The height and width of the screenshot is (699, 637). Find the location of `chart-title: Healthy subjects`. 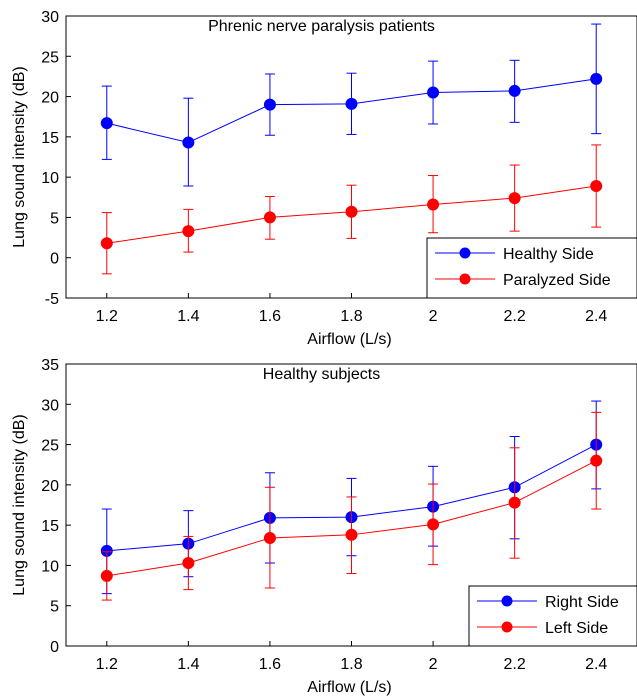

chart-title: Healthy subjects is located at coordinates (321, 374).